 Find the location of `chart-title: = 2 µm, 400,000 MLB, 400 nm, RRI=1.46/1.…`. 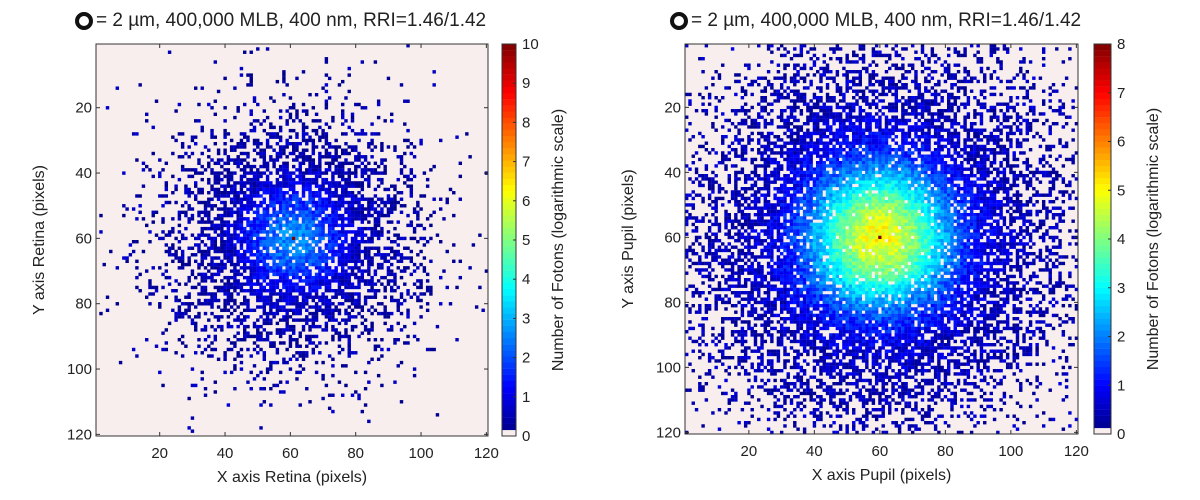

chart-title: = 2 µm, 400,000 MLB, 400 nm, RRI=1.46/1.… is located at coordinates (875, 21).